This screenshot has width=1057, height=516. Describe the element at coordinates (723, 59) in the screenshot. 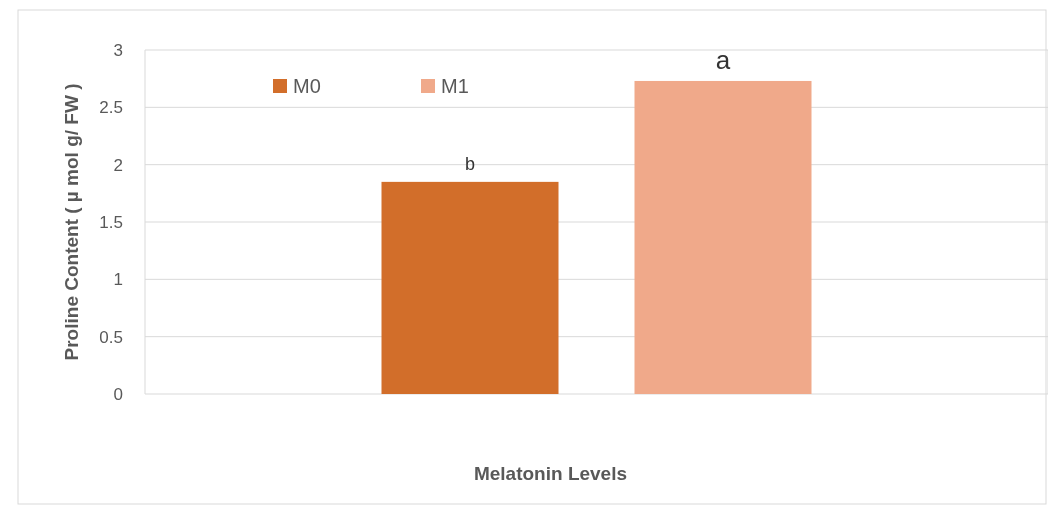

I see `annotation: a` at that location.